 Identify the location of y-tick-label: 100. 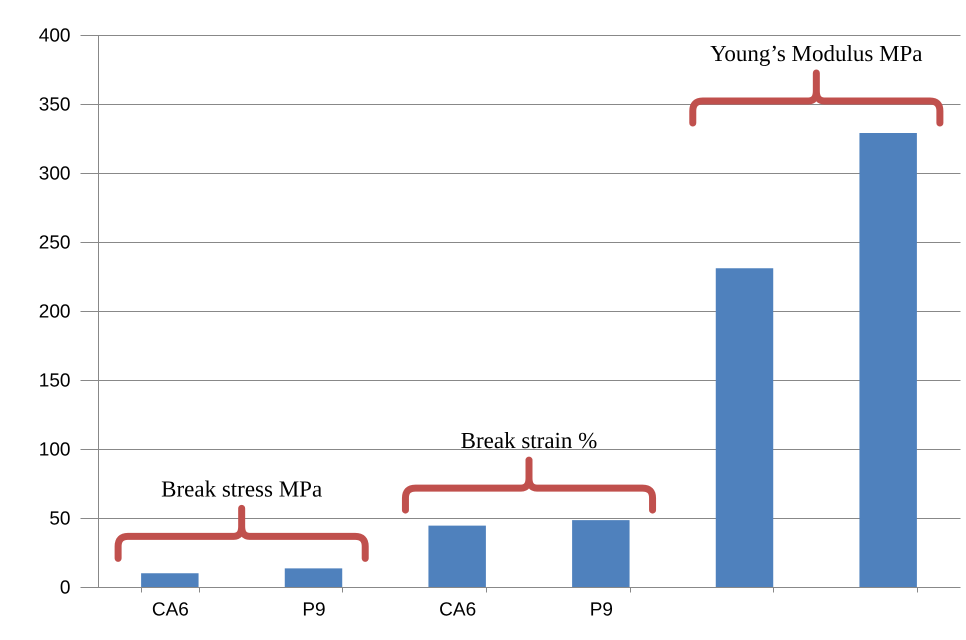
(54, 450).